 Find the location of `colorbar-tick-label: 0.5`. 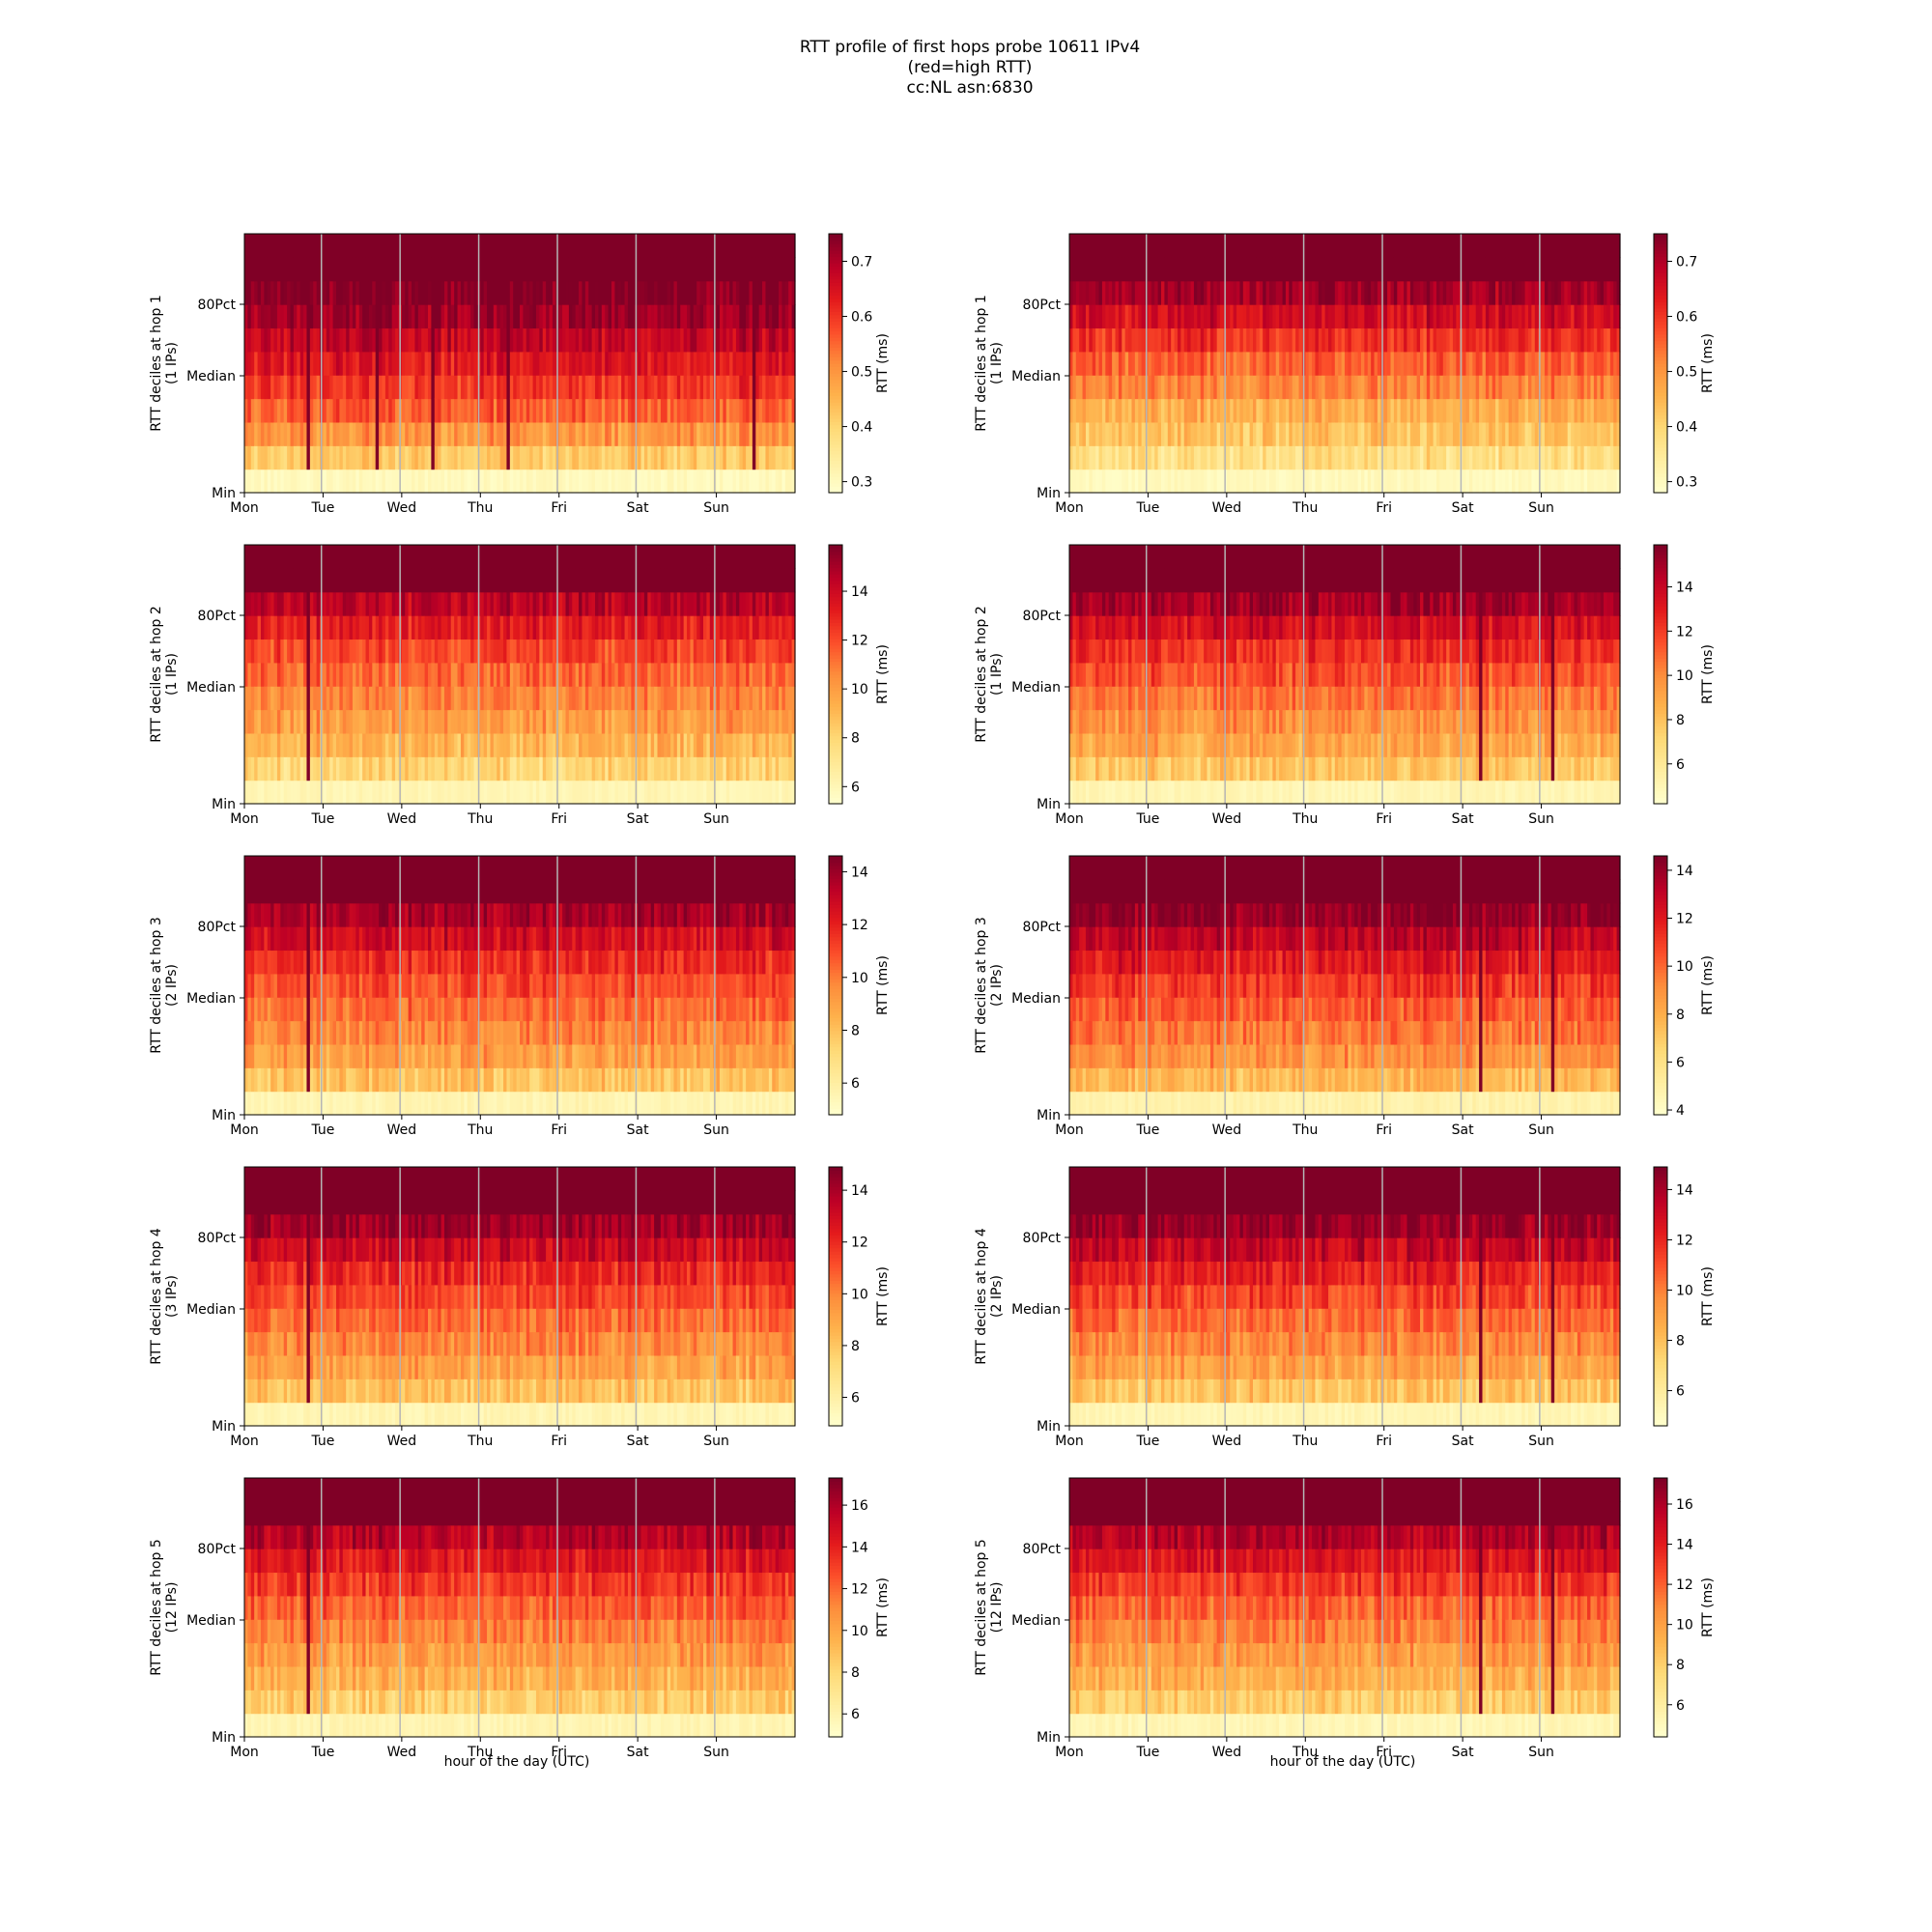

colorbar-tick-label: 0.5 is located at coordinates (1686, 373).